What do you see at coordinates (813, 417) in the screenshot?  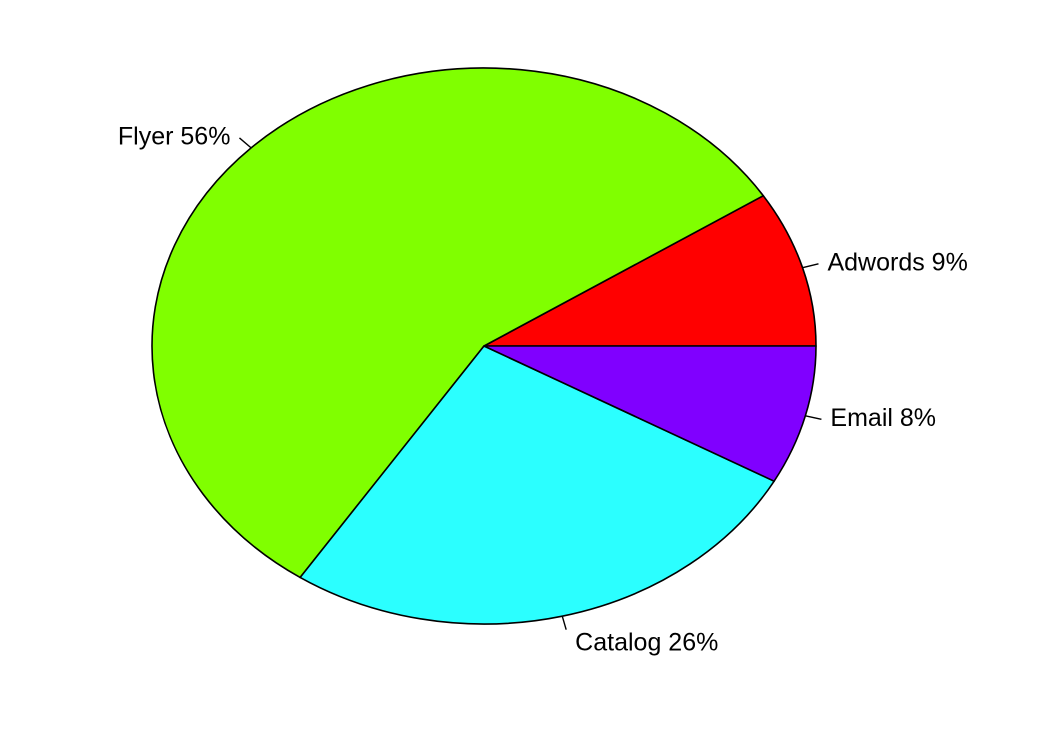 I see `leader-line-email` at bounding box center [813, 417].